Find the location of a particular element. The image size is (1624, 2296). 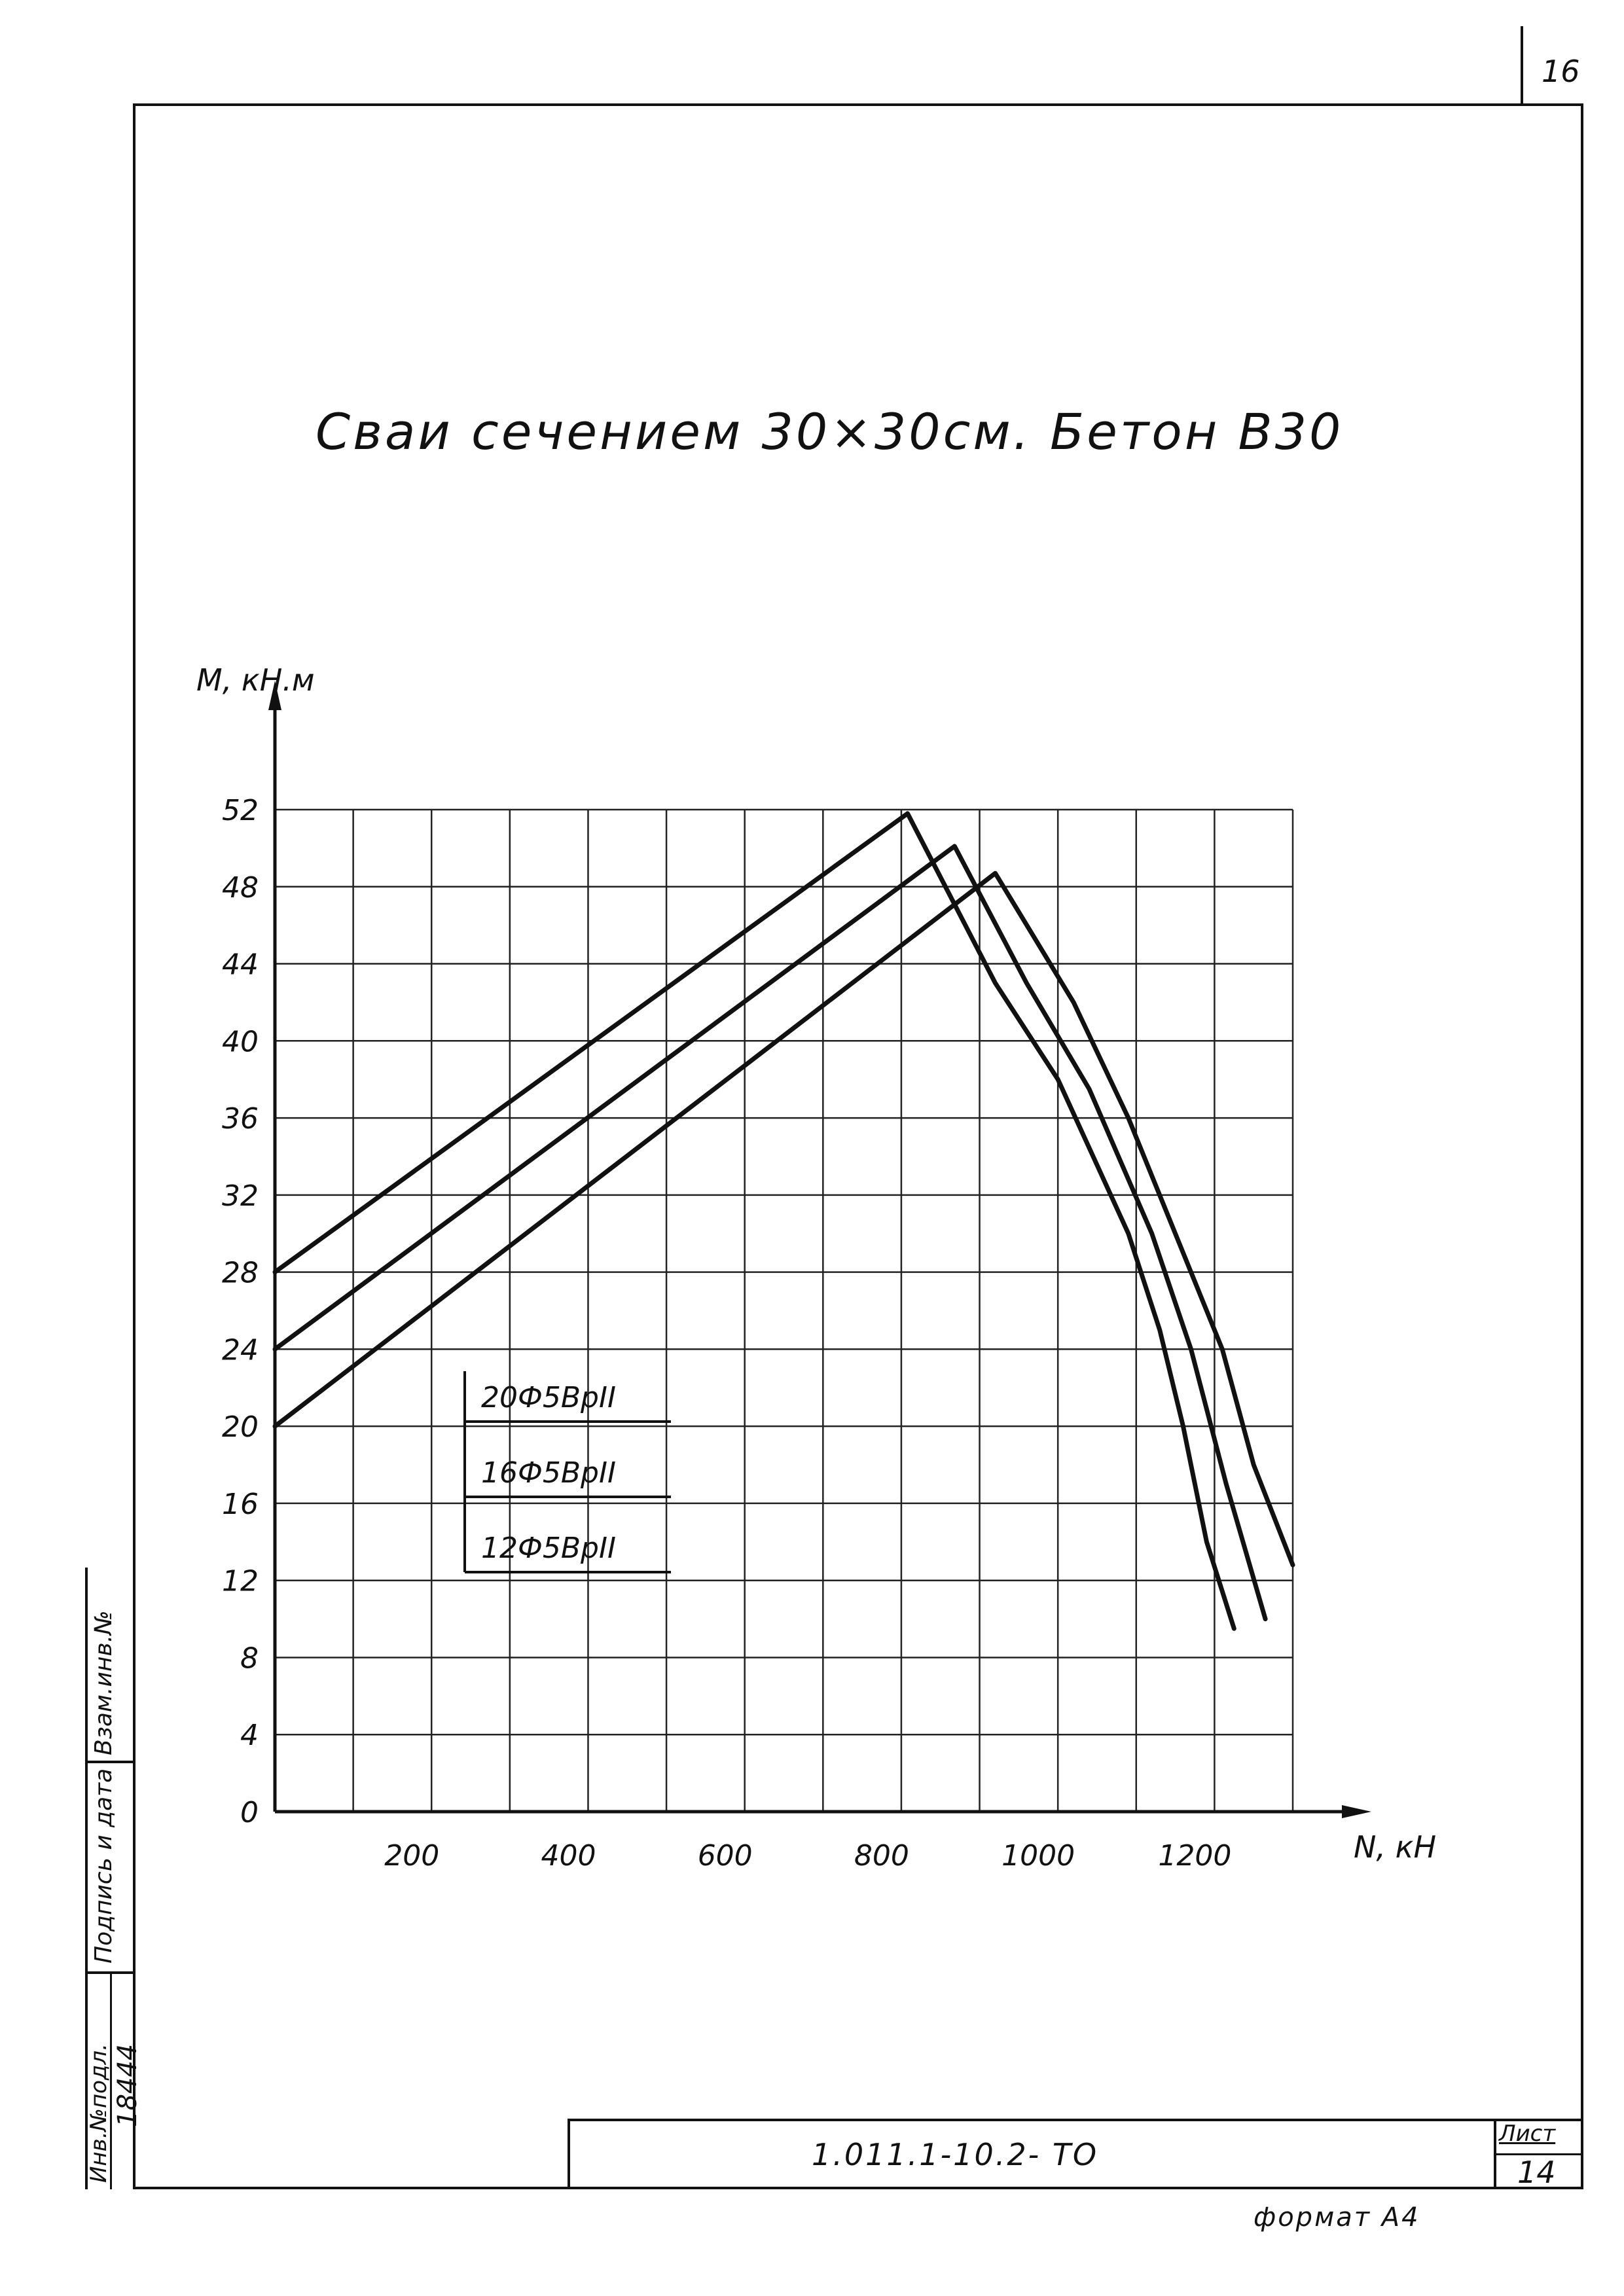

side-field-signature-date: Подпись и дата is located at coordinates (103, 1866).